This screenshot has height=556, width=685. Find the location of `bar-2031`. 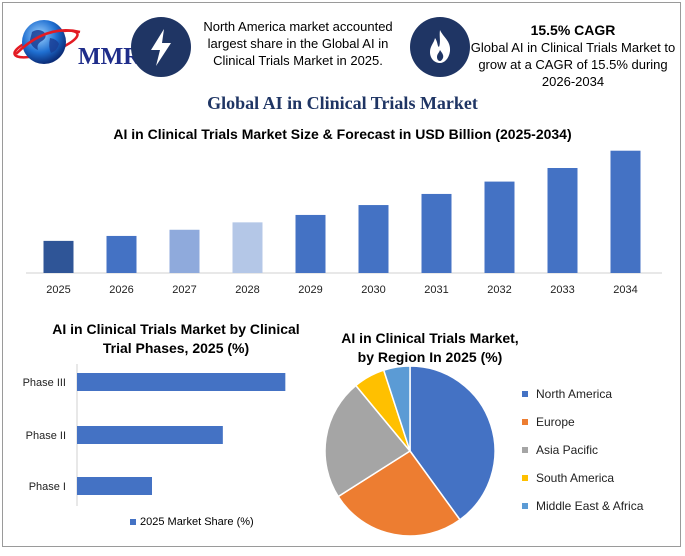

bar-2031 is located at coordinates (436, 233).